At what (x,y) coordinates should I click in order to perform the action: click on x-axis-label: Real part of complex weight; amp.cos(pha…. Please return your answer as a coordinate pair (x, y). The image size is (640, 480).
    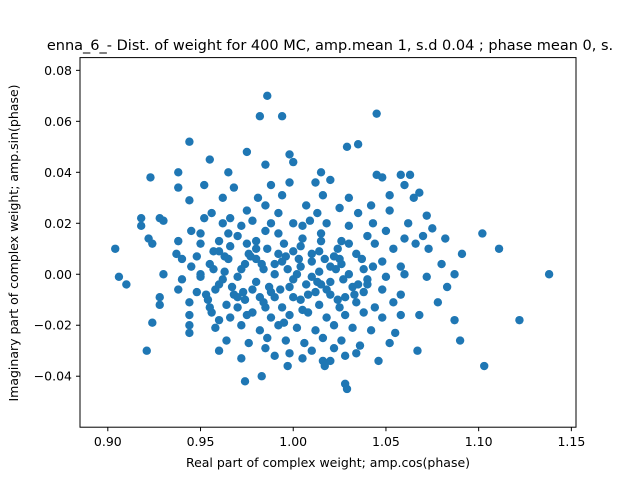
    Looking at the image, I should click on (328, 462).